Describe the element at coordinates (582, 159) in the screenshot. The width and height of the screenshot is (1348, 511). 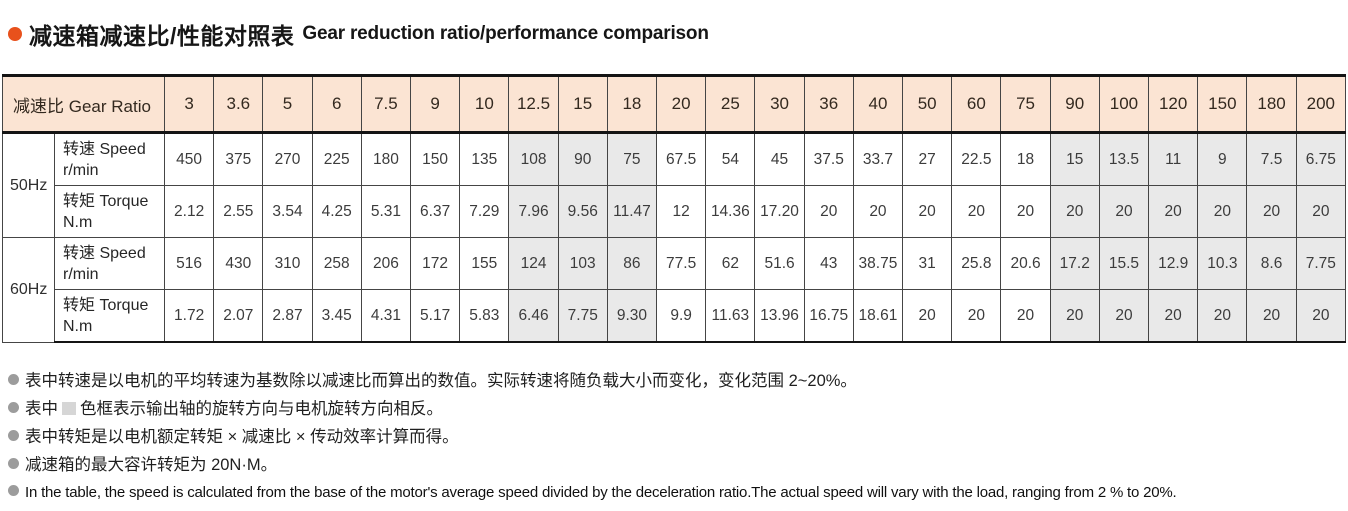
I see `value-cell: 90` at that location.